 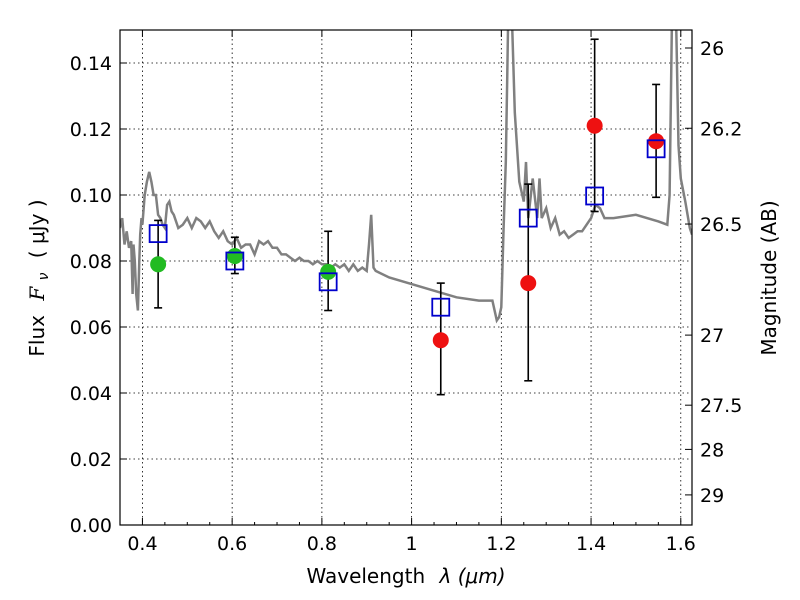 I want to click on x-tick-label: 0.4, so click(x=142, y=544).